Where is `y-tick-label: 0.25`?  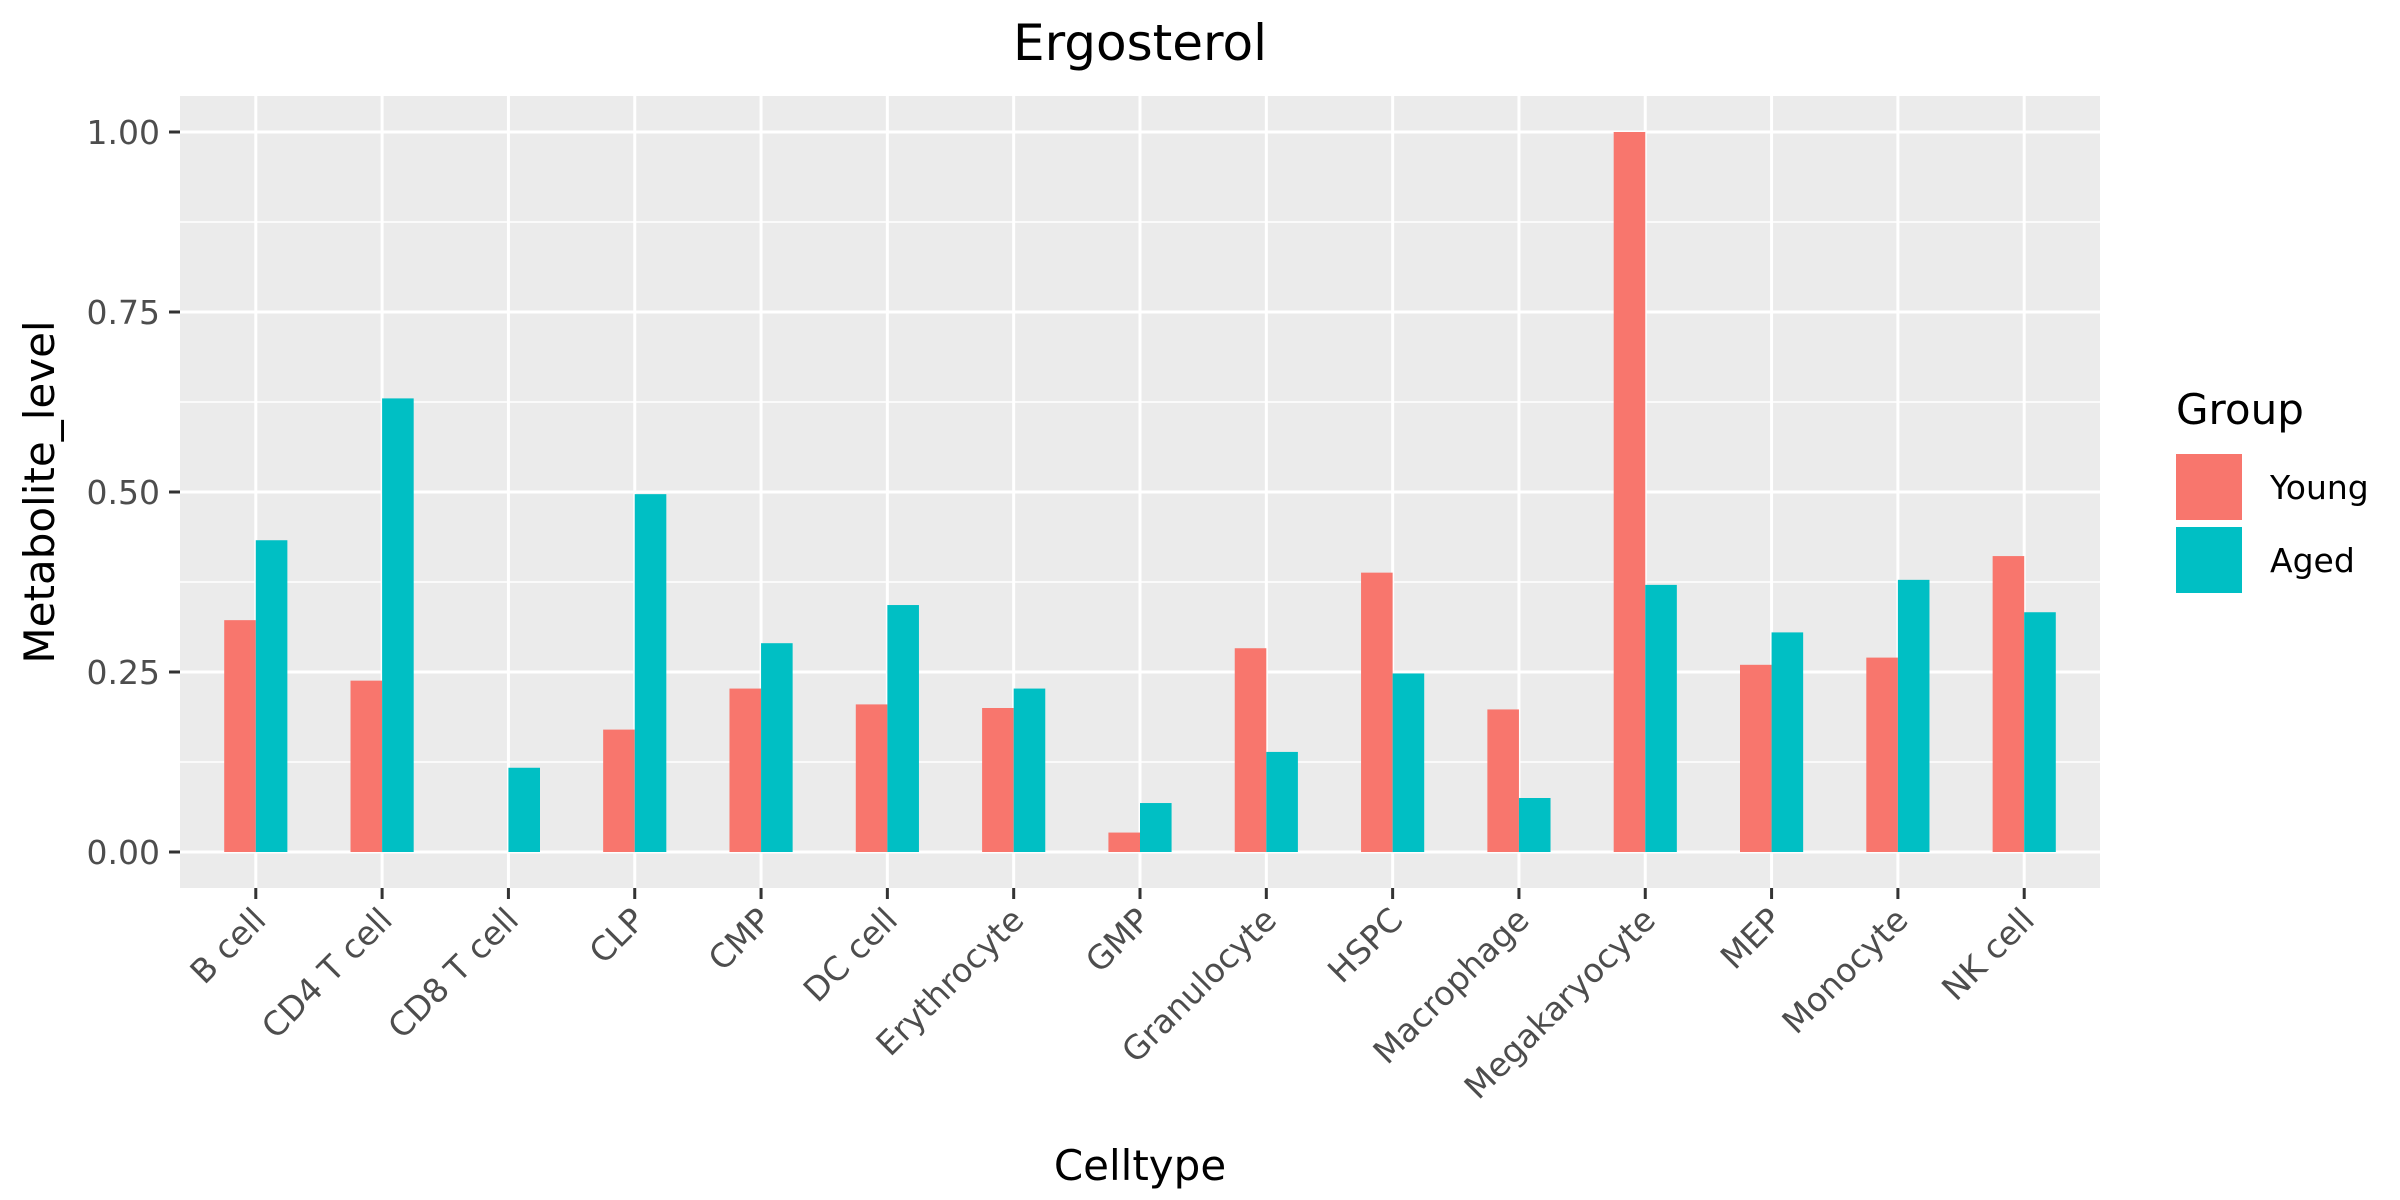 y-tick-label: 0.25 is located at coordinates (123, 672).